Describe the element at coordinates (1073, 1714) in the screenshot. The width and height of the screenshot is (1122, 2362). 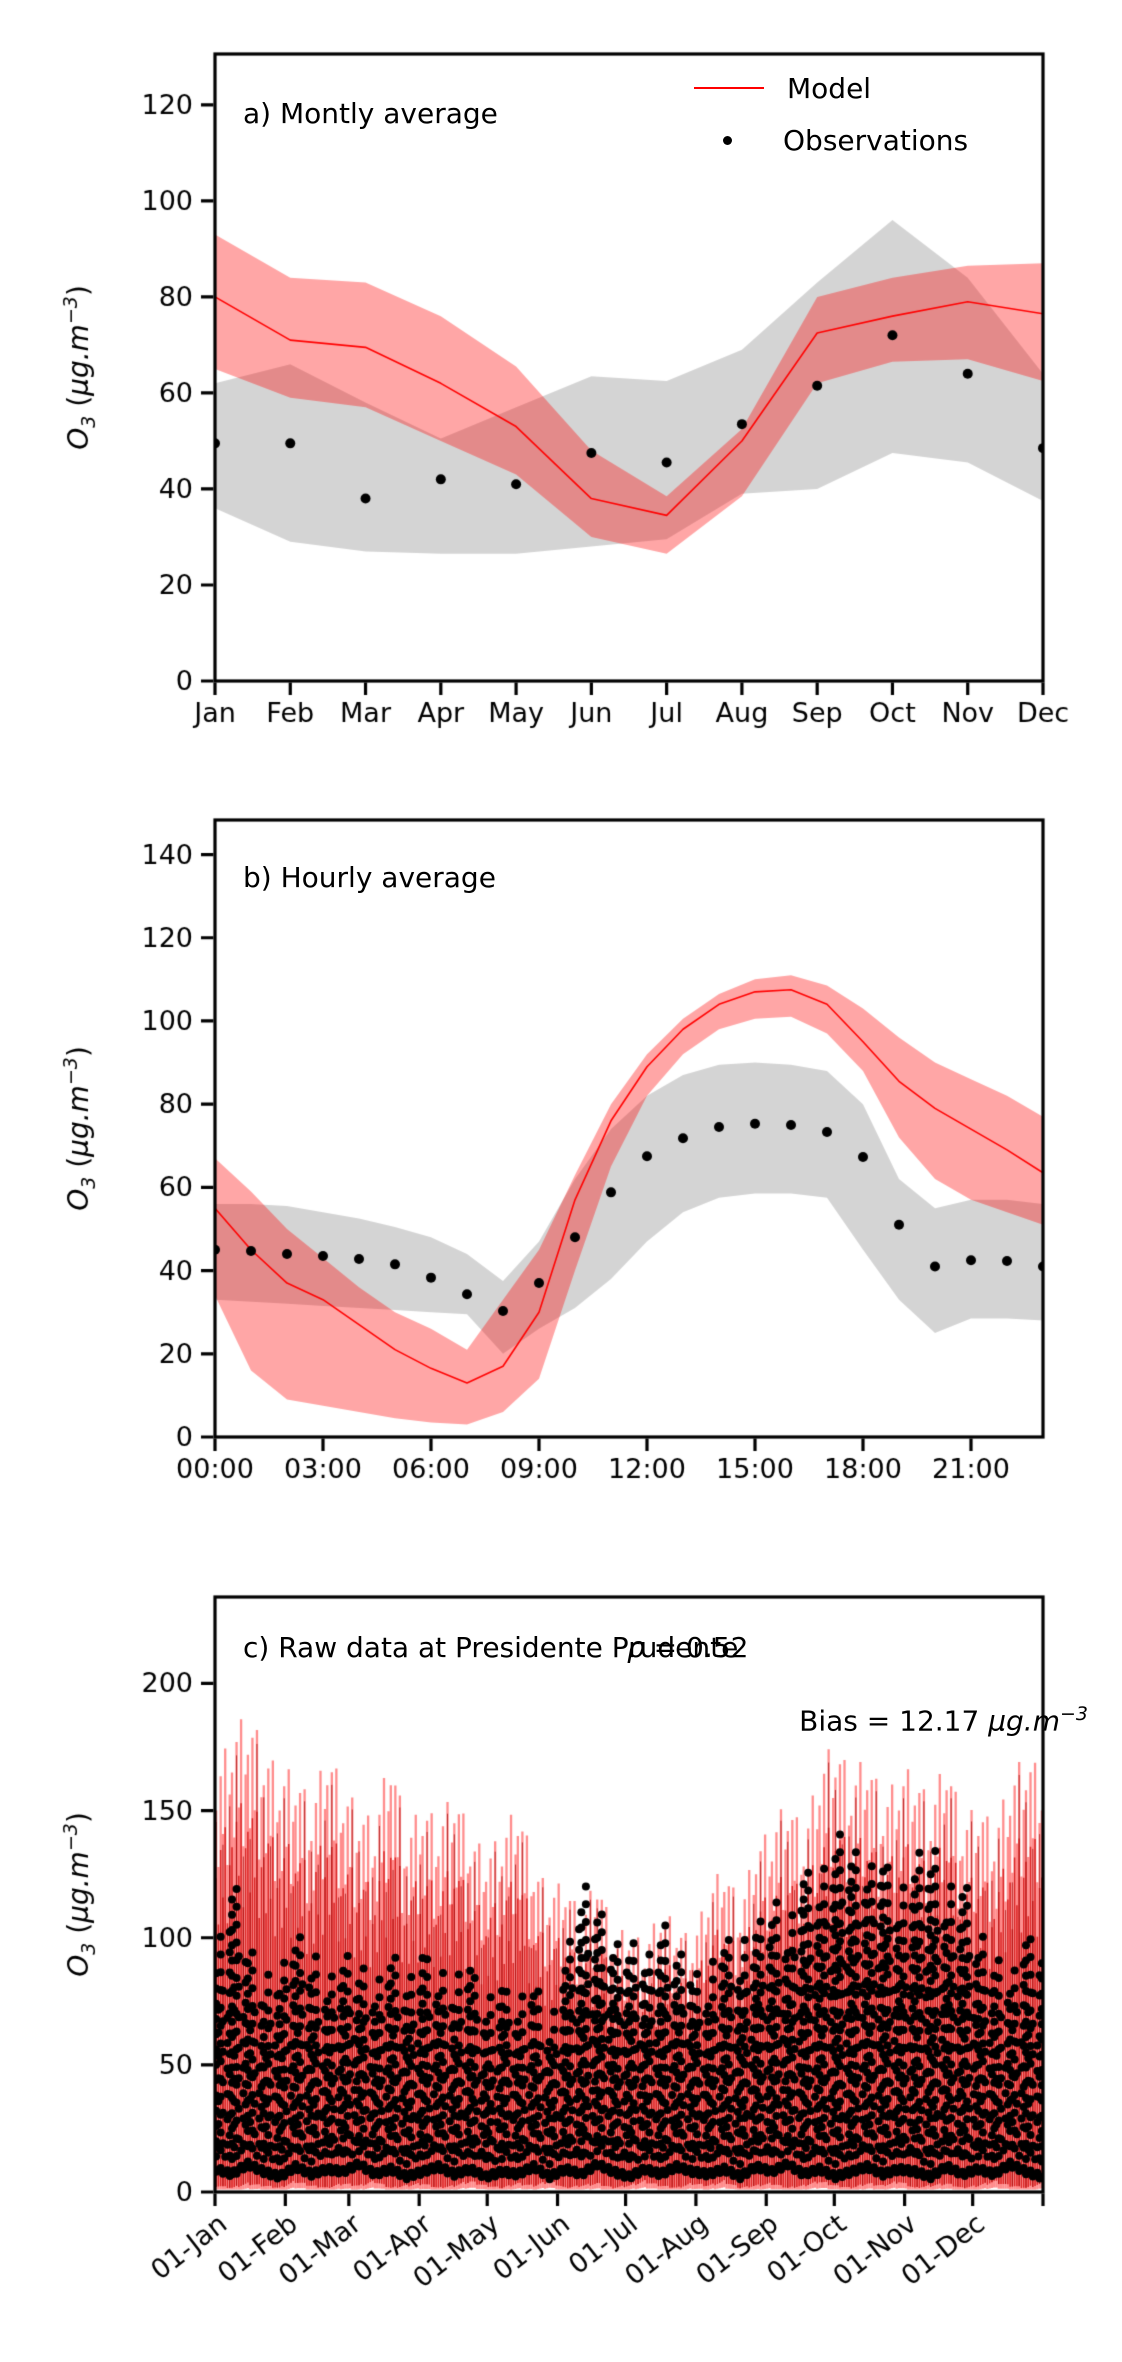
I see `bias-exponent: −3` at that location.